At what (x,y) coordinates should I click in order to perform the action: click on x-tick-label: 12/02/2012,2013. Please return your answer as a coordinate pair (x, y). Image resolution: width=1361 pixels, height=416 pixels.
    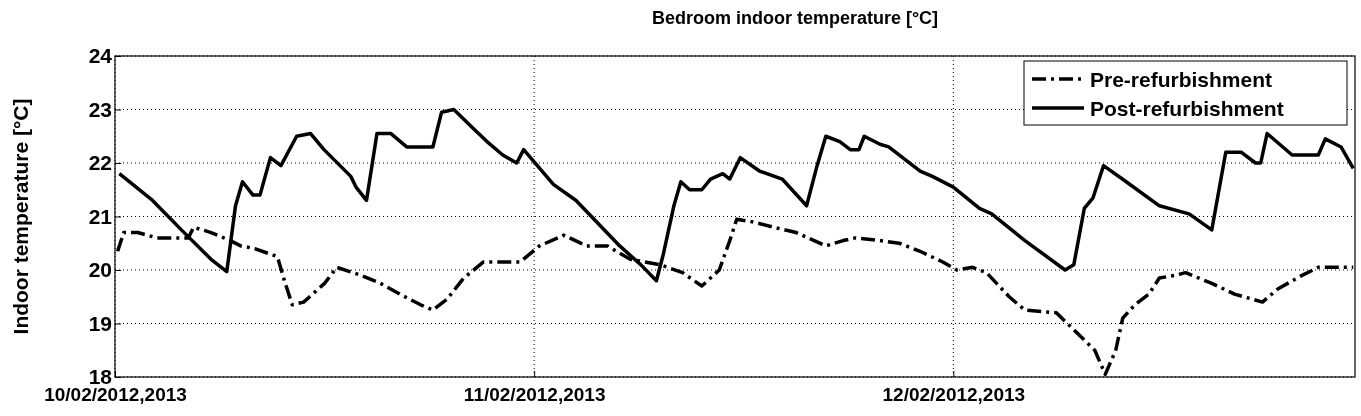
    Looking at the image, I should click on (954, 394).